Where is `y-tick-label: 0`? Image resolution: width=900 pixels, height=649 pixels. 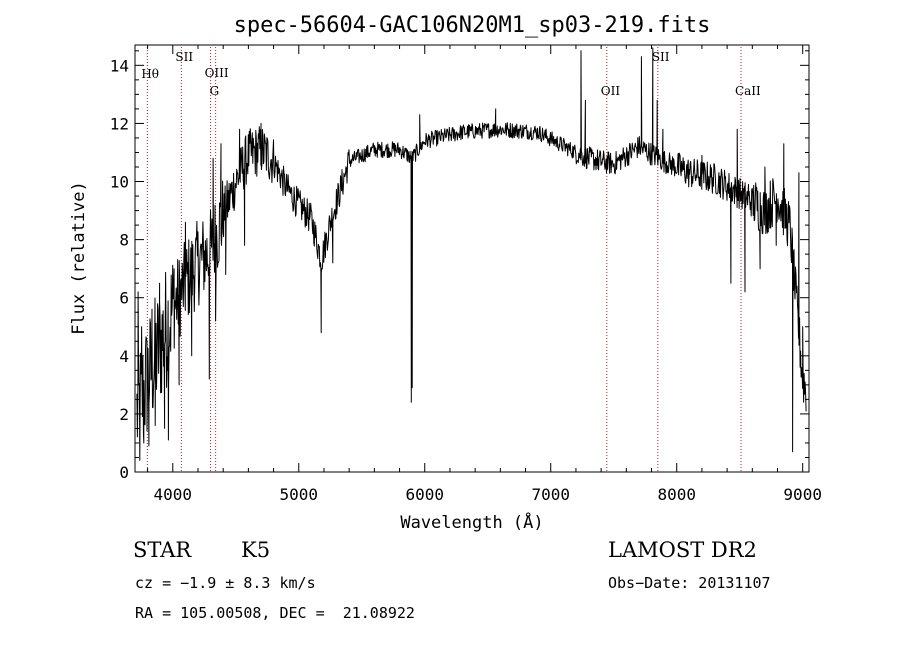 y-tick-label: 0 is located at coordinates (124, 472).